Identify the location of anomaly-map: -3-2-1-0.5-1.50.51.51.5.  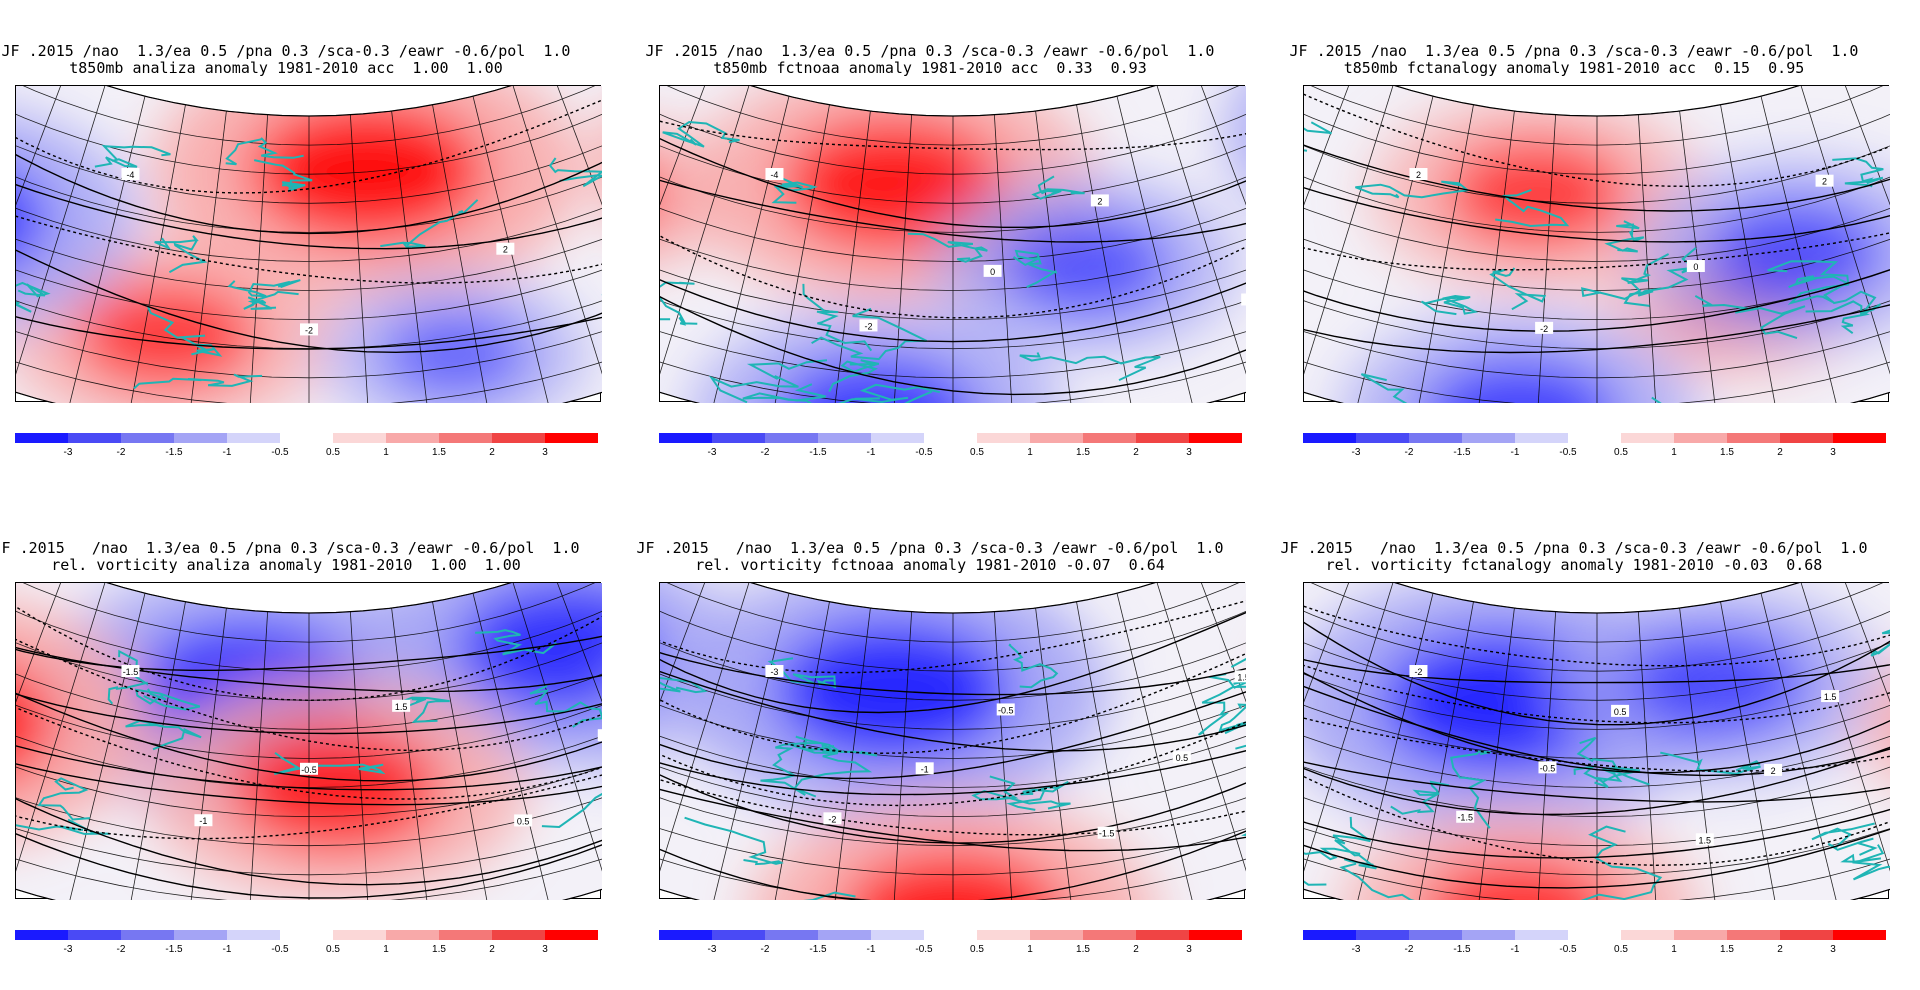
(953, 741).